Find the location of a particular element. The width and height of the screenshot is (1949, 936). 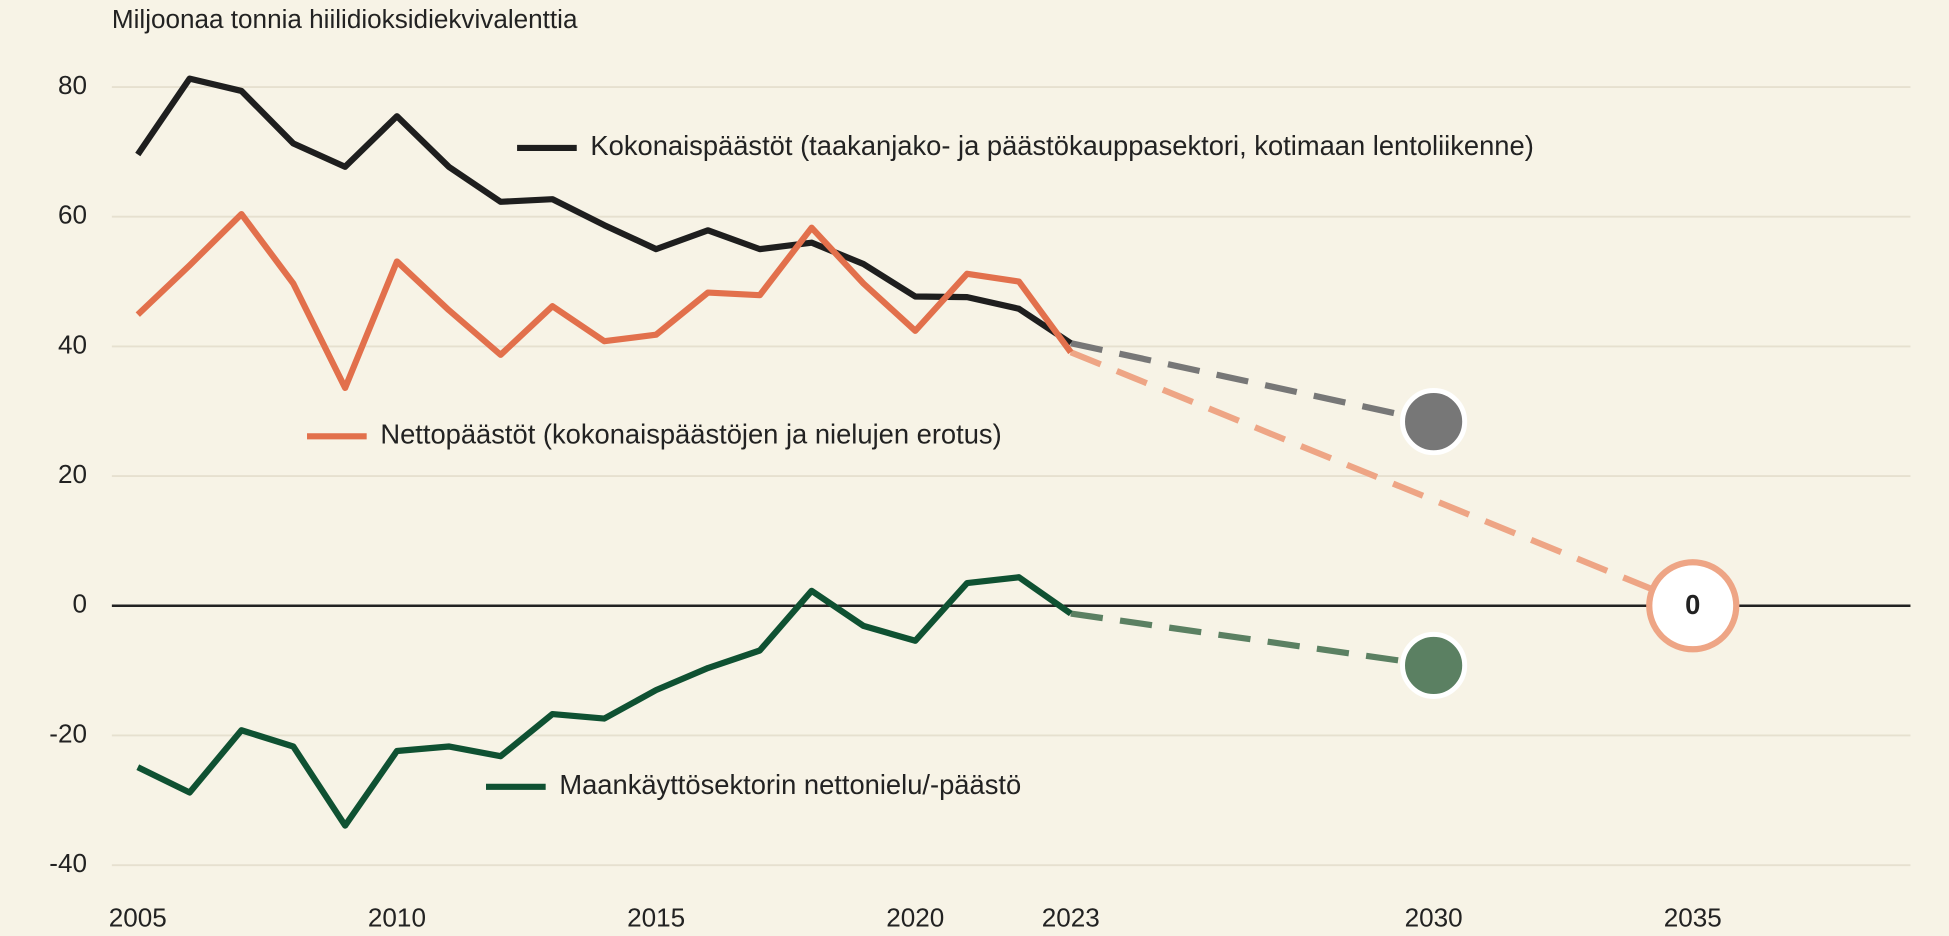

x-tick-label: 2030 is located at coordinates (1434, 918).